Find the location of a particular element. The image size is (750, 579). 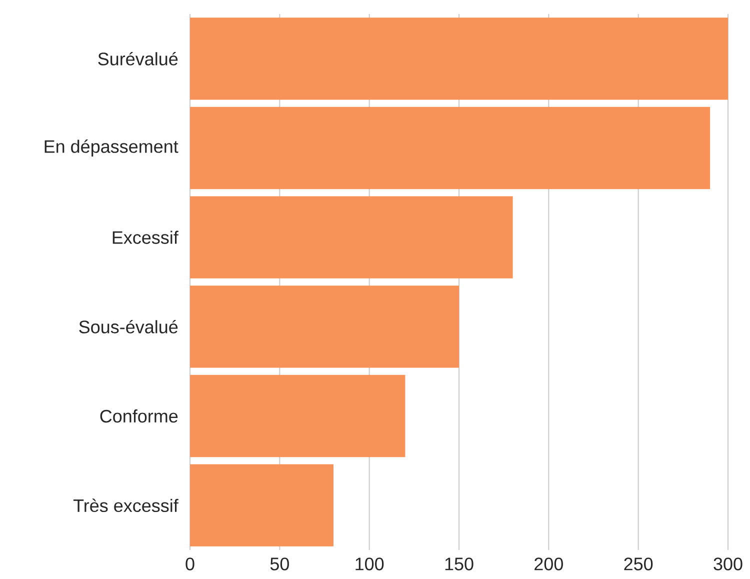

y-tick-label: Sous-évalué is located at coordinates (128, 327).